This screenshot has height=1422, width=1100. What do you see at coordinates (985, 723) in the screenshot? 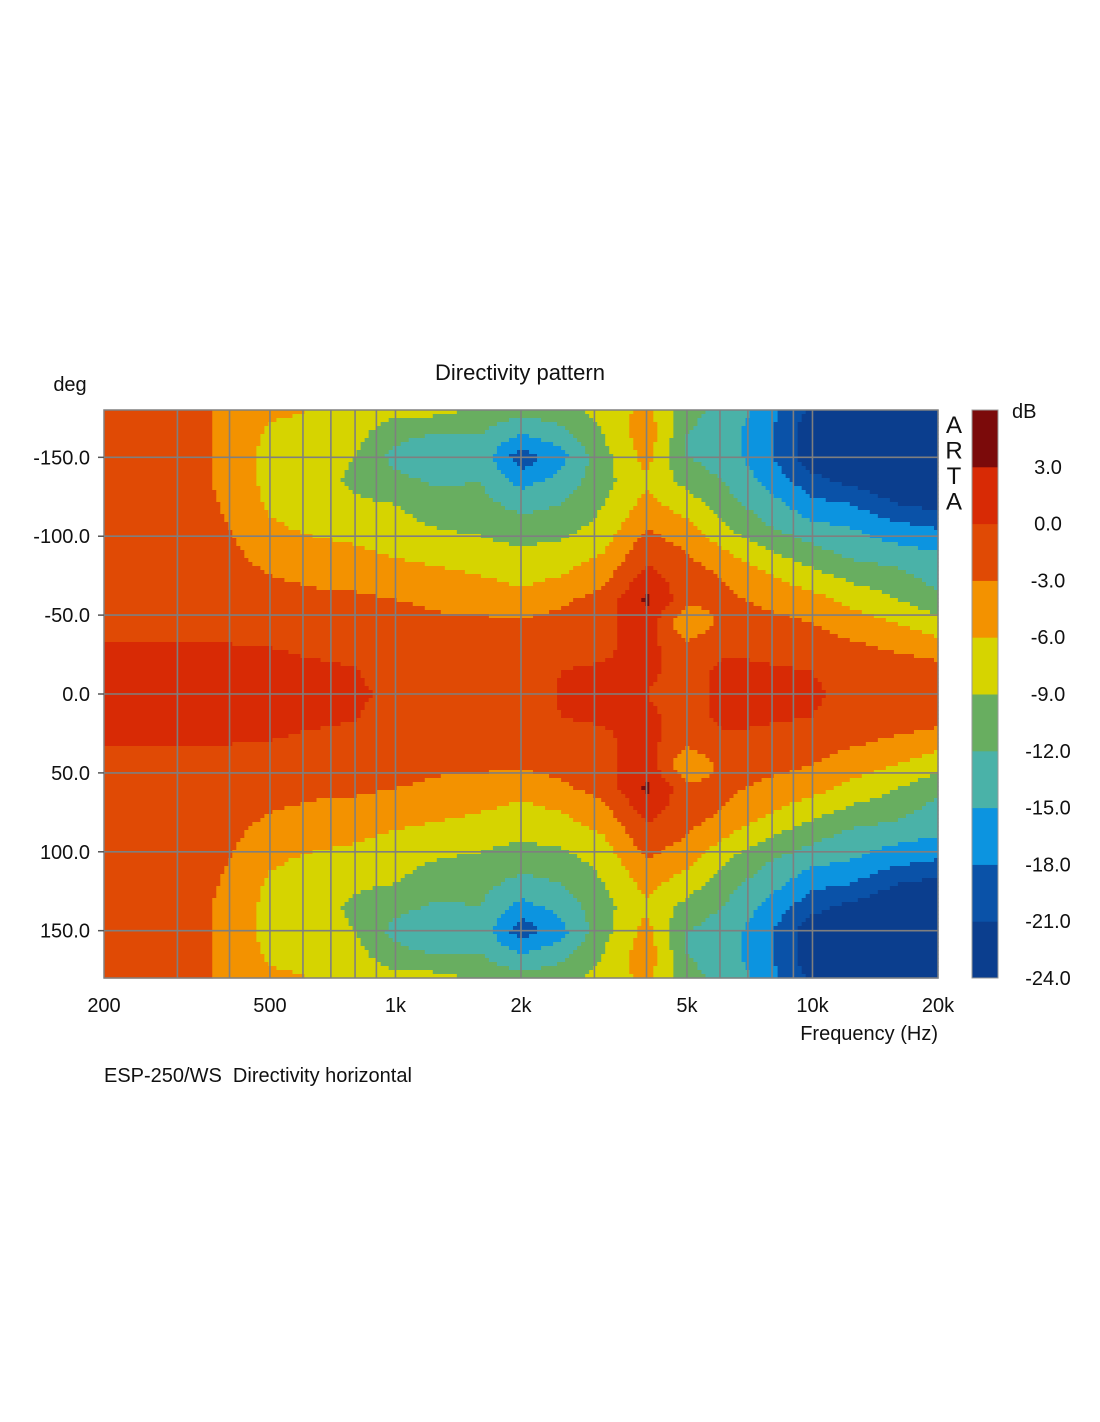
I see `colorbar-swatch` at bounding box center [985, 723].